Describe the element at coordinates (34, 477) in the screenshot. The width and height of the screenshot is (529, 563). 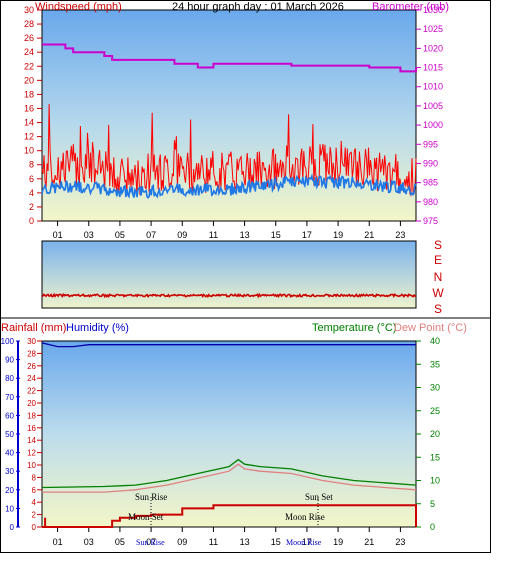
I see `rainfall-tick-label: 8` at that location.